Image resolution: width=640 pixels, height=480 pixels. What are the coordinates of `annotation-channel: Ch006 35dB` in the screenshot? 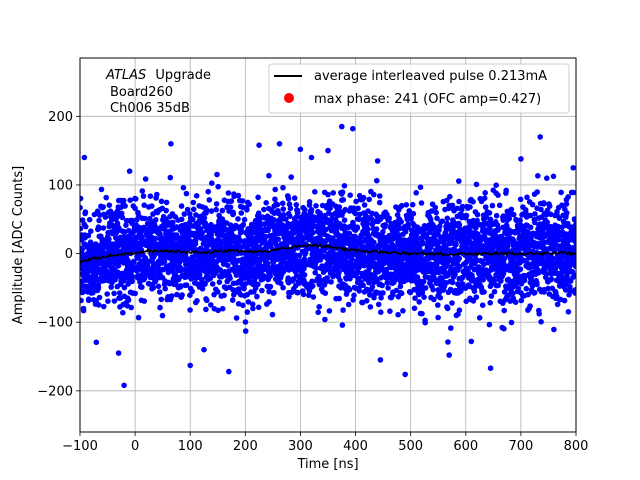 It's located at (150, 108).